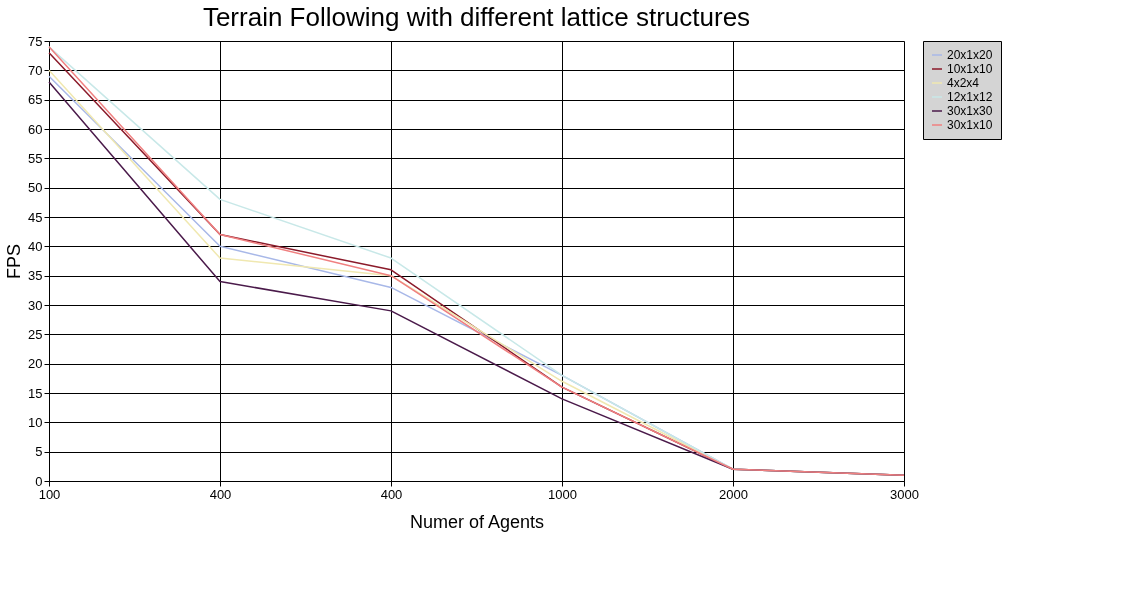 The width and height of the screenshot is (1129, 604). What do you see at coordinates (963, 83) in the screenshot?
I see `legend-label: 4x2x4` at bounding box center [963, 83].